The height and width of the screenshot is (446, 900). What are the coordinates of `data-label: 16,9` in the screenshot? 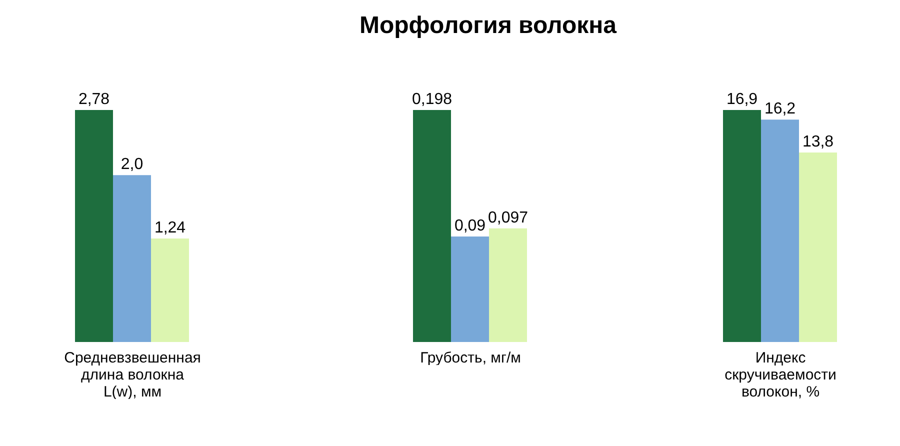 It's located at (742, 99).